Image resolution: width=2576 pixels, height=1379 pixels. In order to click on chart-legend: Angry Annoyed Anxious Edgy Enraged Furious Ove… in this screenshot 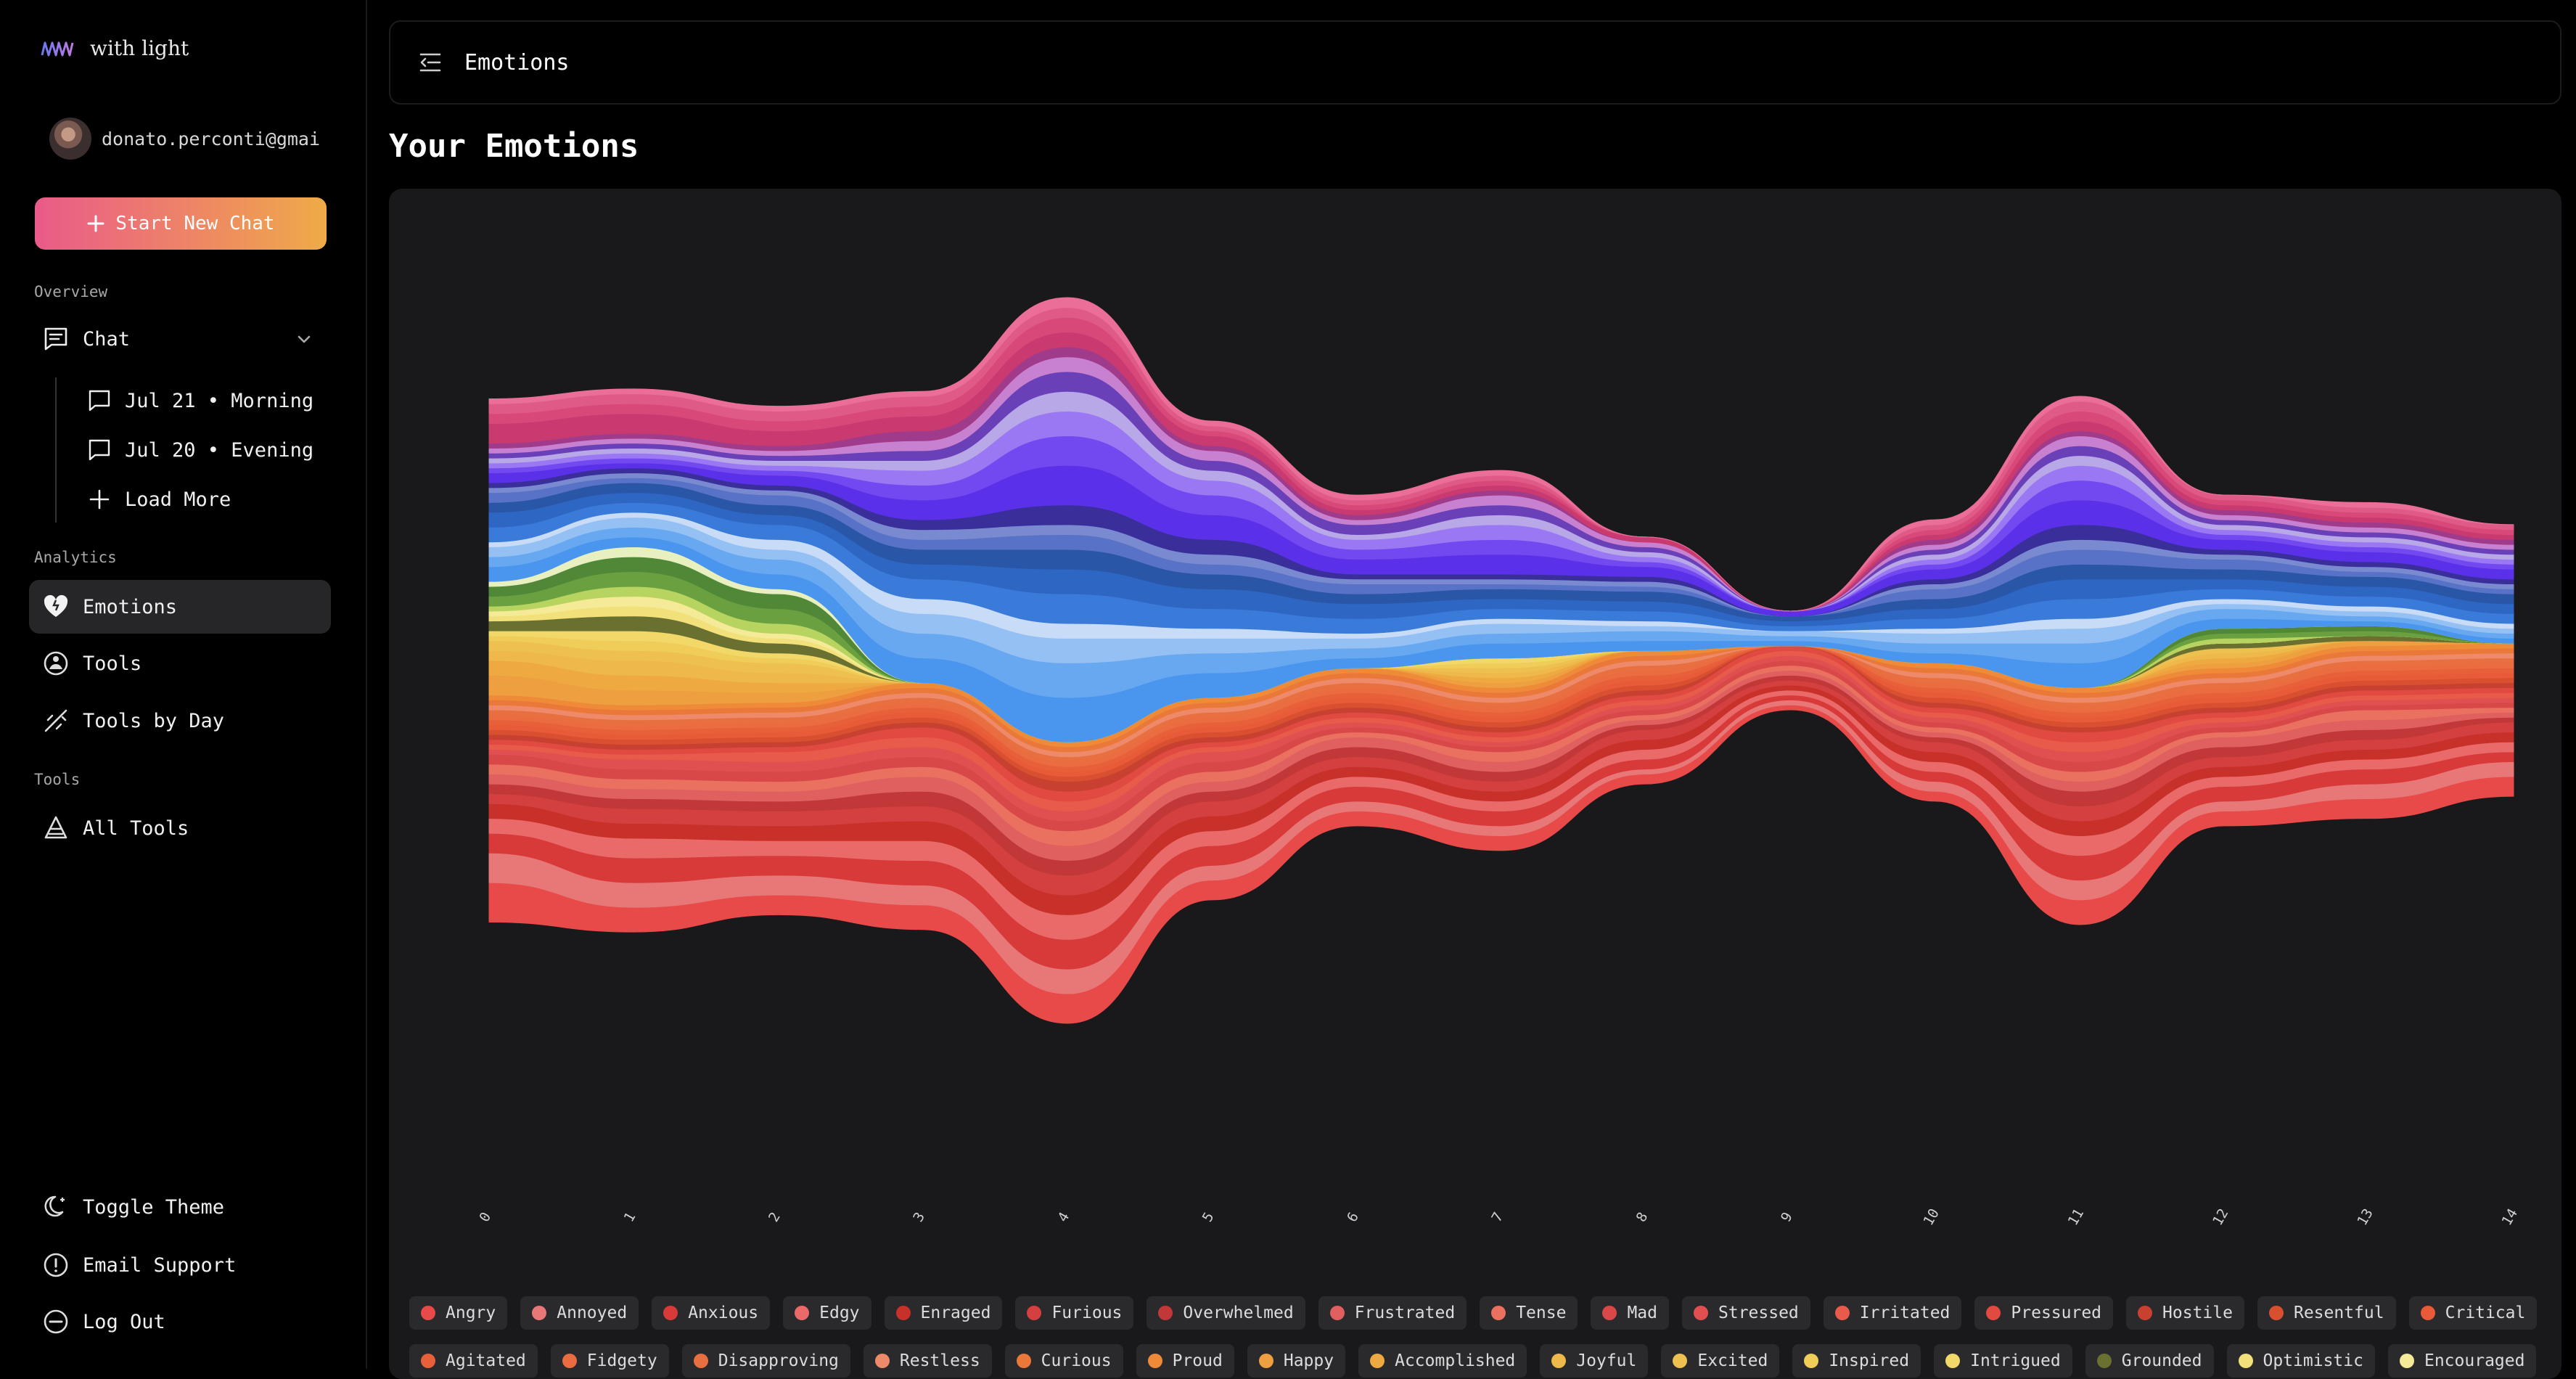, I will do `click(1476, 1337)`.